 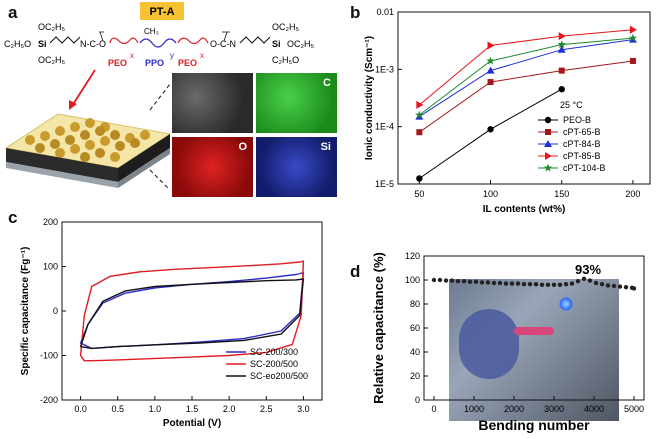 I want to click on panel-b-letter: b, so click(x=355, y=12).